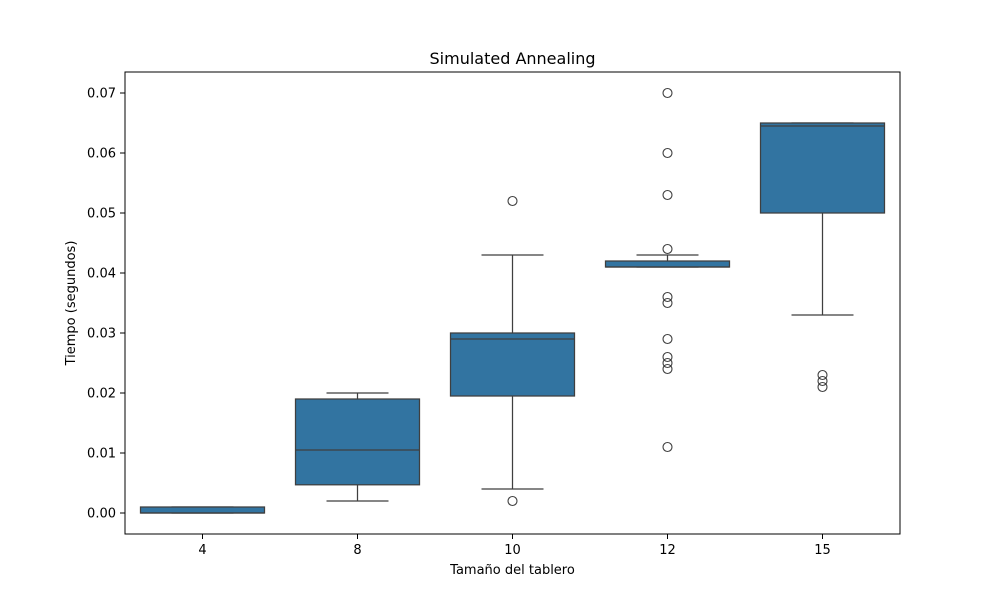 The image size is (1000, 600). I want to click on y-tick-label: 0.00, so click(101, 514).